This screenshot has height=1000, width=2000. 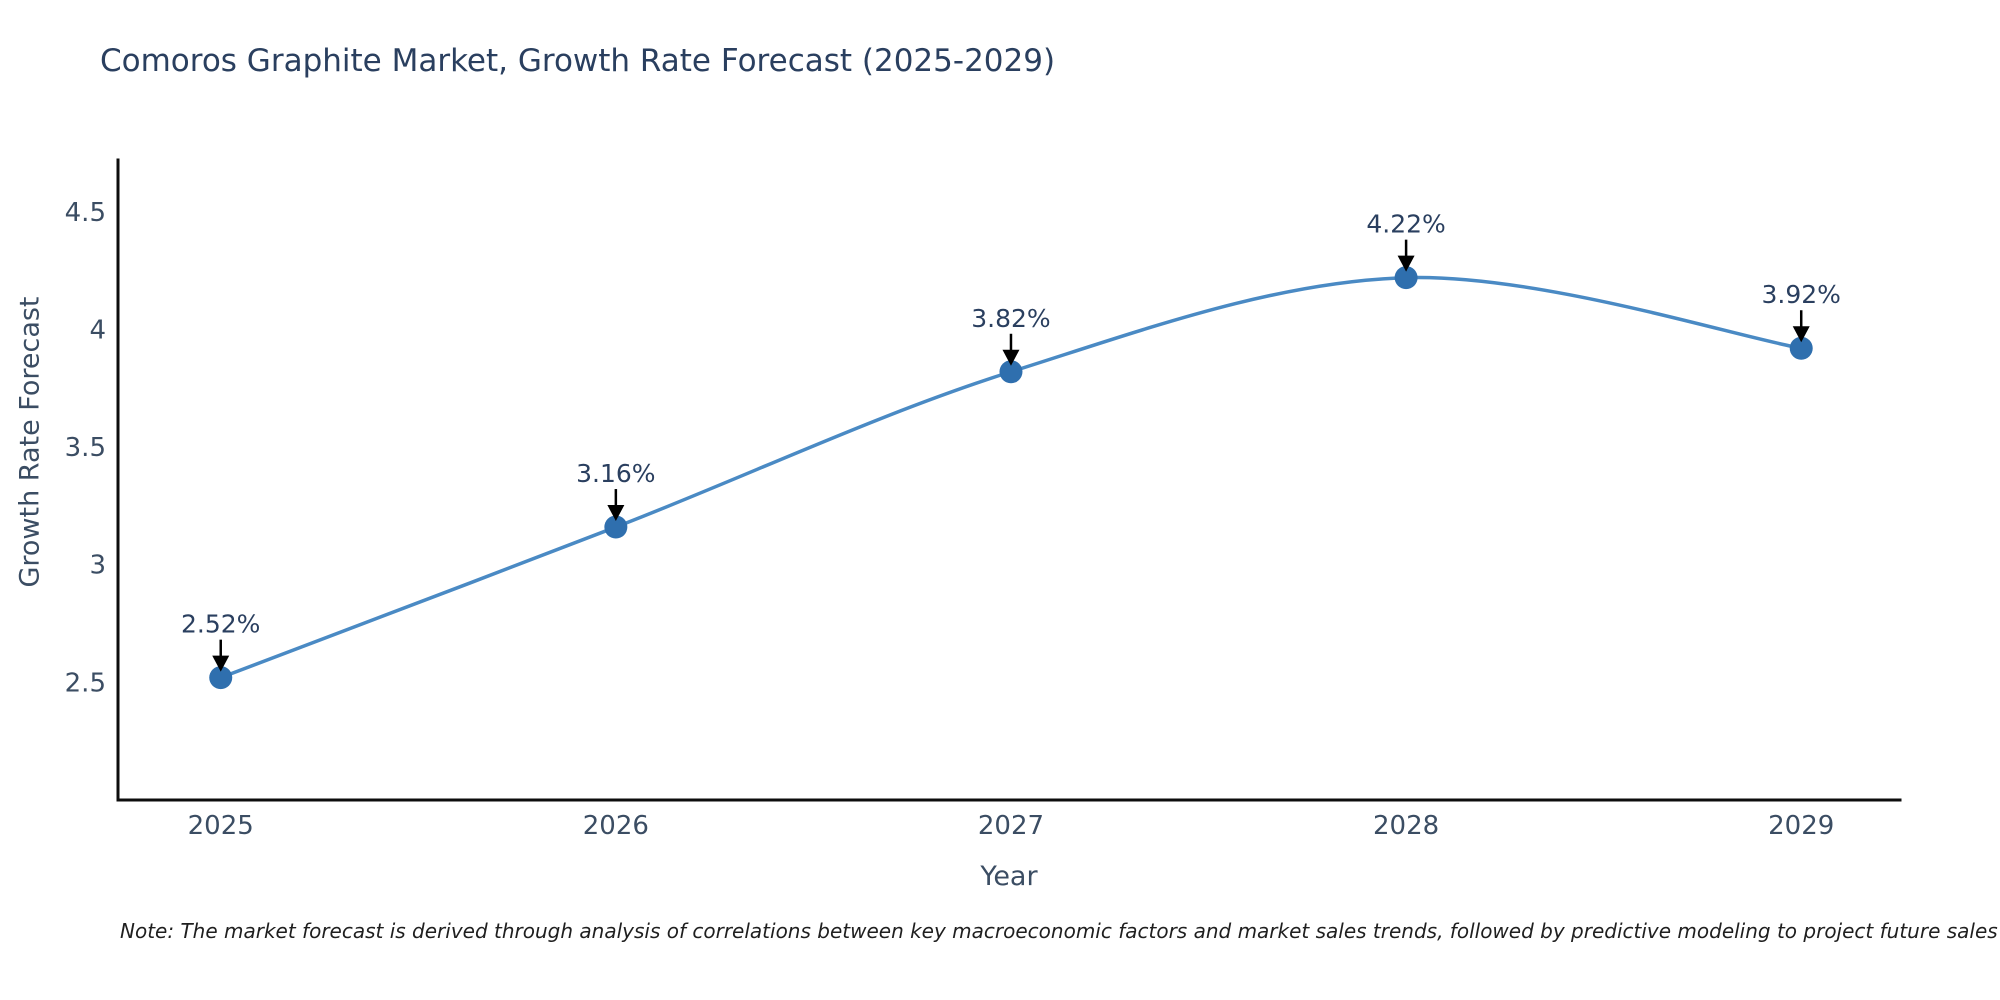 What do you see at coordinates (1801, 826) in the screenshot?
I see `x-tick-label: 2029` at bounding box center [1801, 826].